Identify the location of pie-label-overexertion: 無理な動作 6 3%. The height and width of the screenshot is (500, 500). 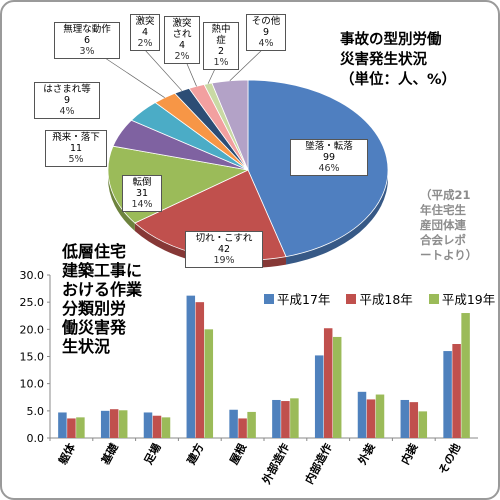
(87, 40).